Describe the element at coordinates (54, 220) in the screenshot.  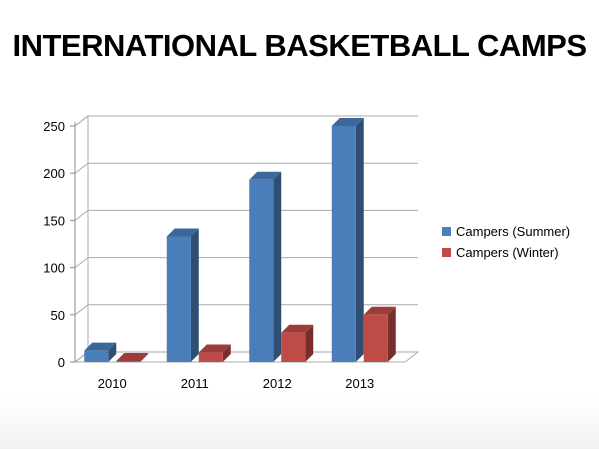
I see `y-tick-label: 150` at that location.